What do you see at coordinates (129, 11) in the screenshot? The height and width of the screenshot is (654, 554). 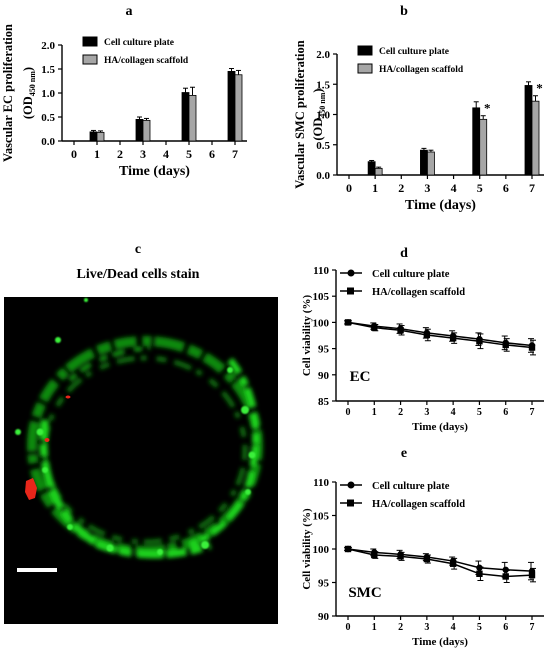 I see `panel-letter-a: a` at bounding box center [129, 11].